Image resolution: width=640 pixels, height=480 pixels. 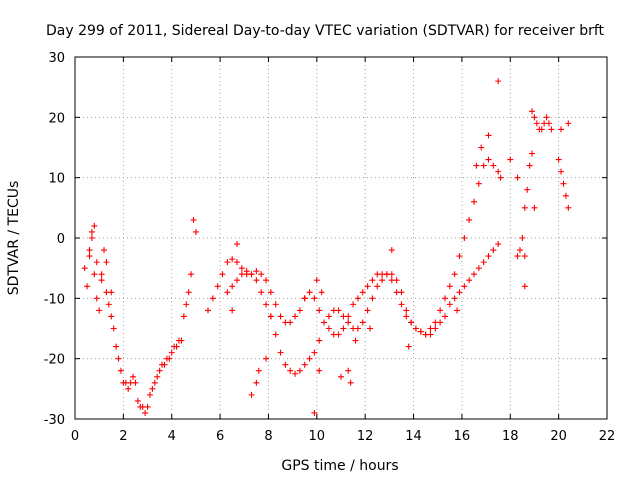 What do you see at coordinates (123, 436) in the screenshot?
I see `x-tick-label: 2` at bounding box center [123, 436].